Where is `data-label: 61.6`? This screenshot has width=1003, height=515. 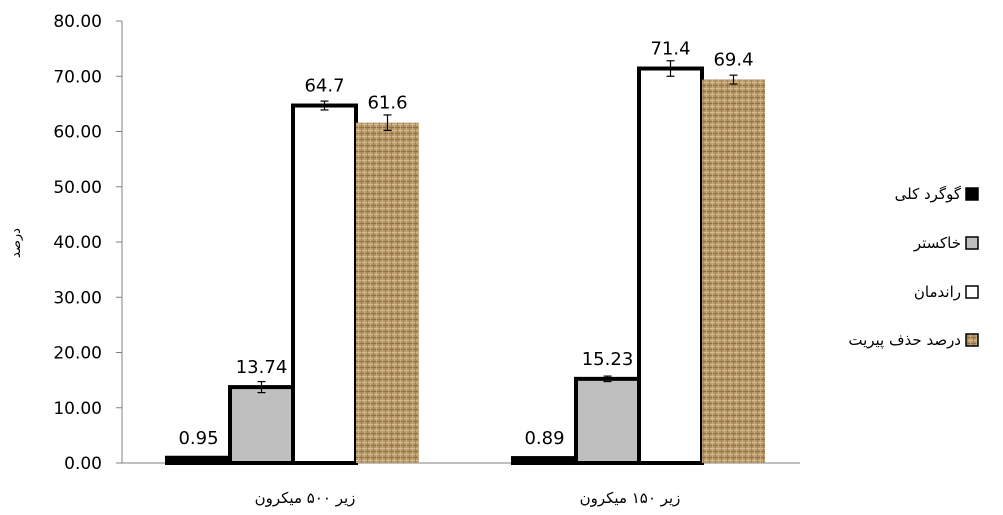 data-label: 61.6 is located at coordinates (387, 103).